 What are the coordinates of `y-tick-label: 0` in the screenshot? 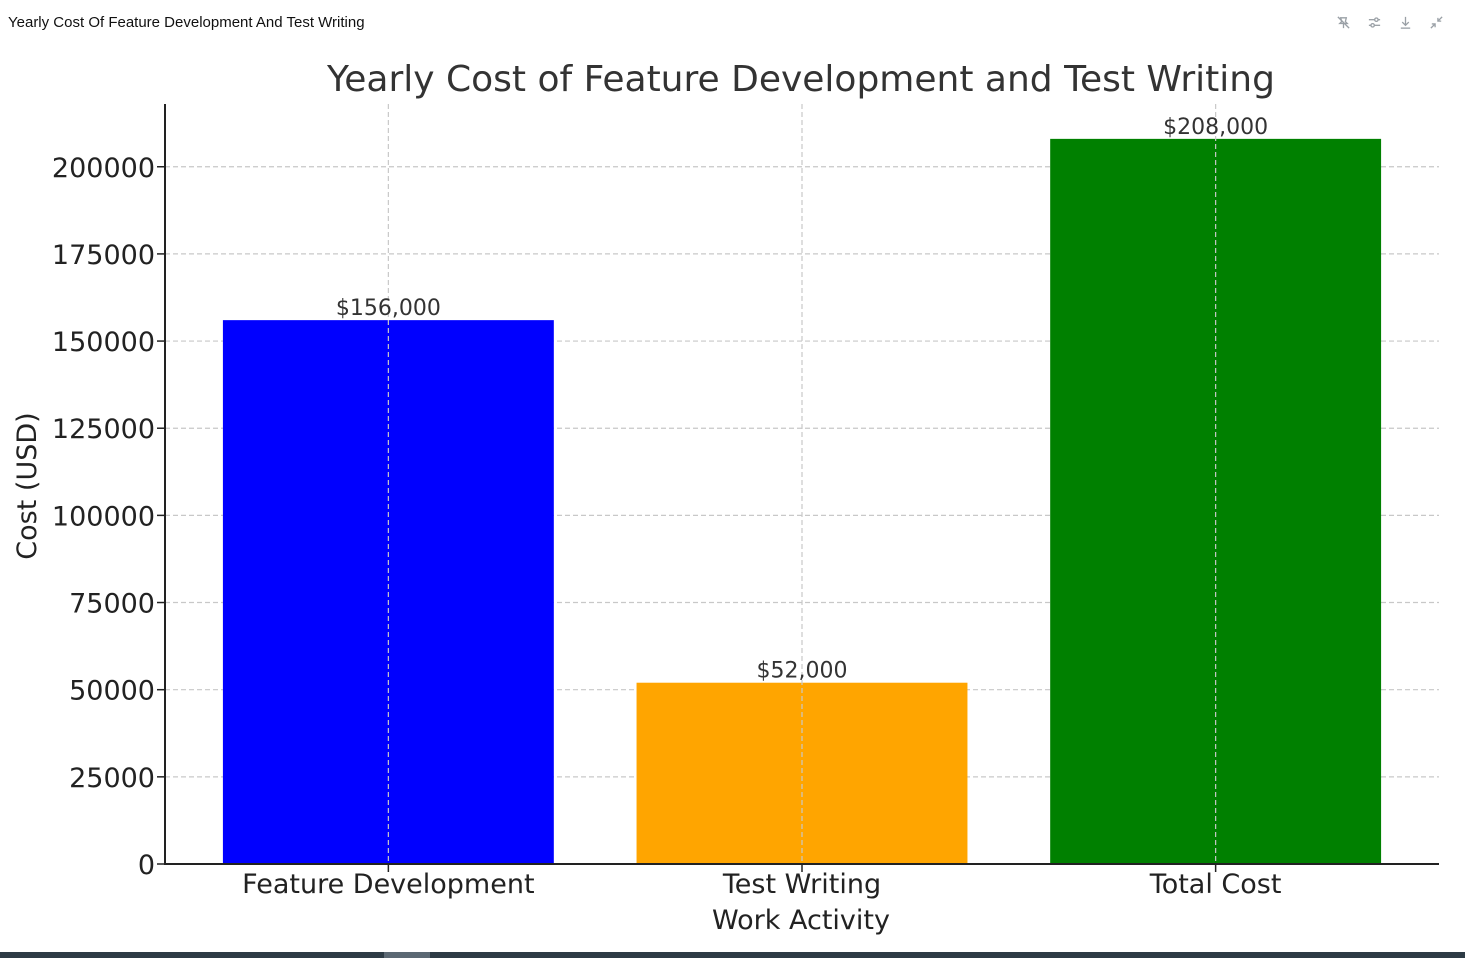 It's located at (146, 865).